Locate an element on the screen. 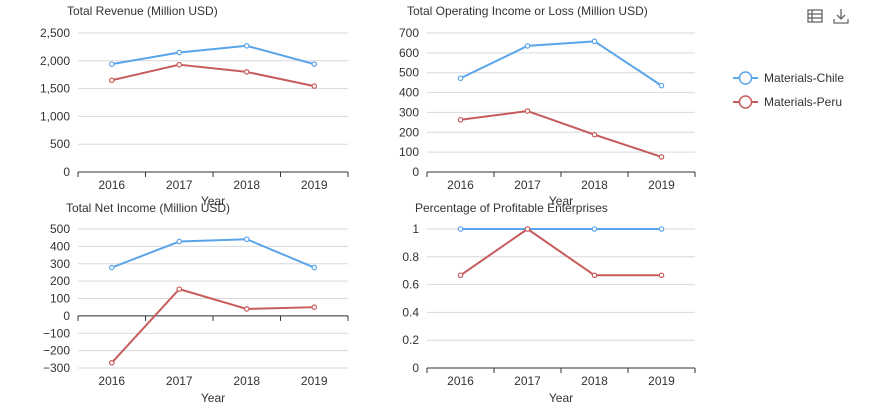  chart-title: Total Revenue (Million USD) is located at coordinates (142, 11).